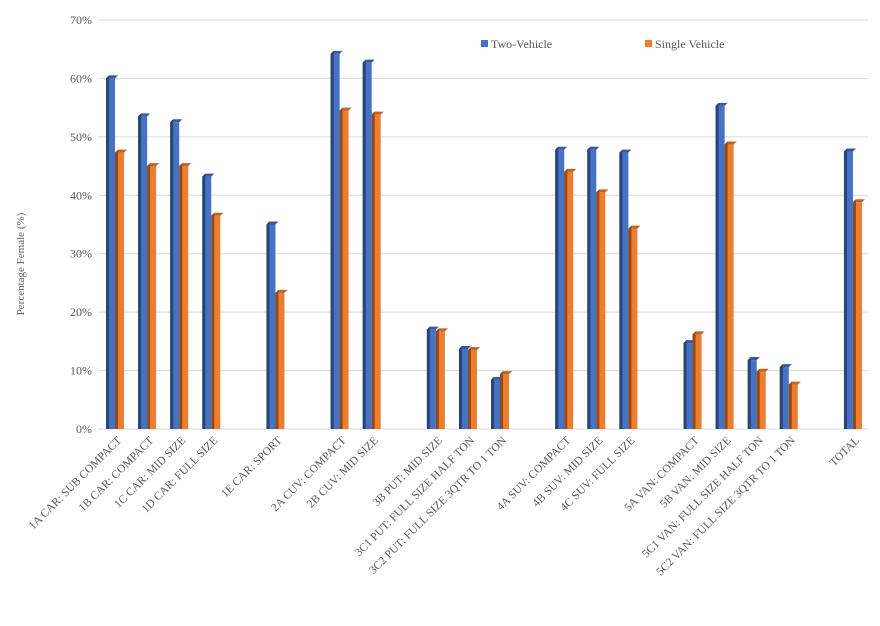  What do you see at coordinates (81, 137) in the screenshot?
I see `y-tick-label: 50%` at bounding box center [81, 137].